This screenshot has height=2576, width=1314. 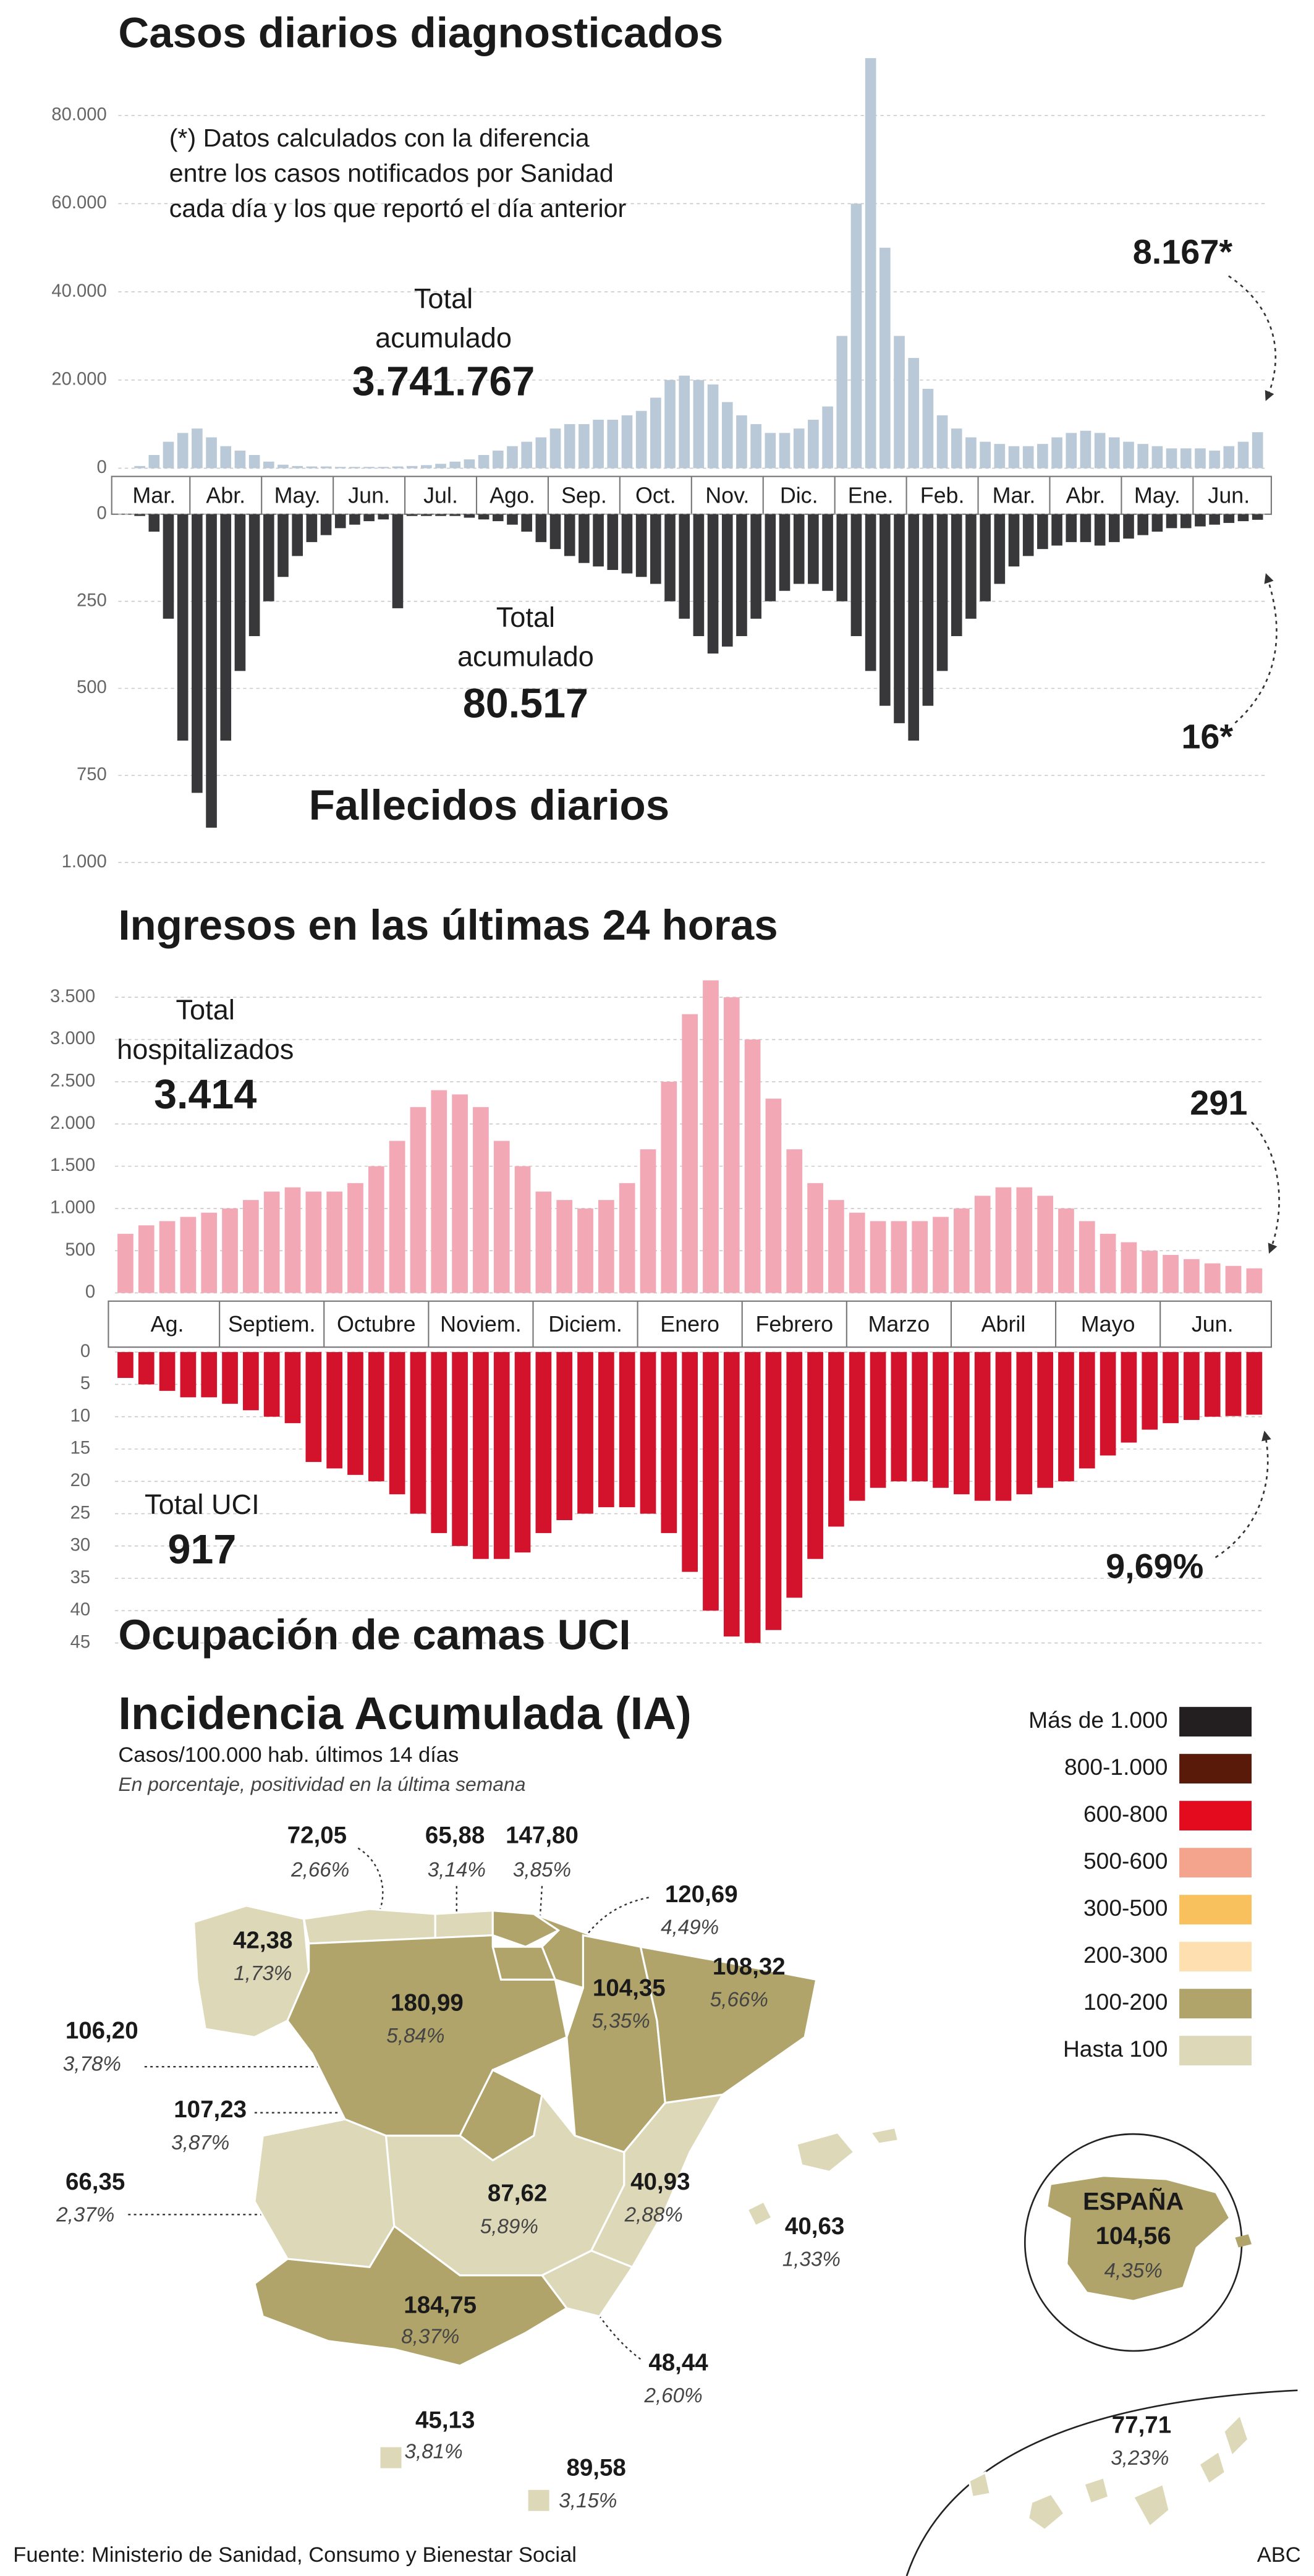 What do you see at coordinates (899, 1324) in the screenshot?
I see `month-label: Marzo` at bounding box center [899, 1324].